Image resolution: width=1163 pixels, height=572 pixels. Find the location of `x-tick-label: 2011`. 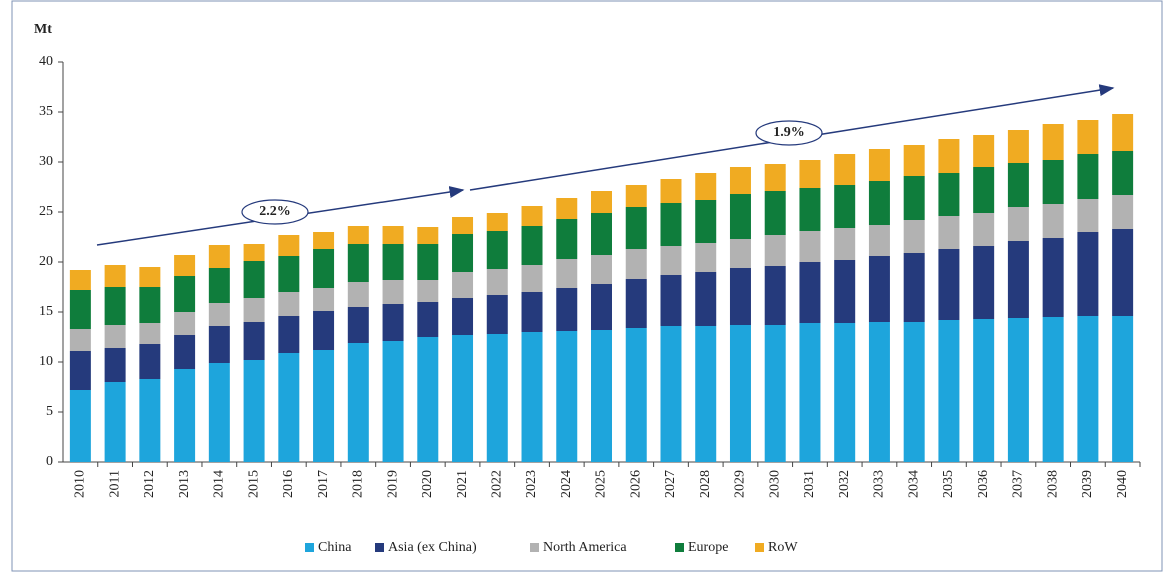

x-tick-label: 2011 is located at coordinates (114, 483).